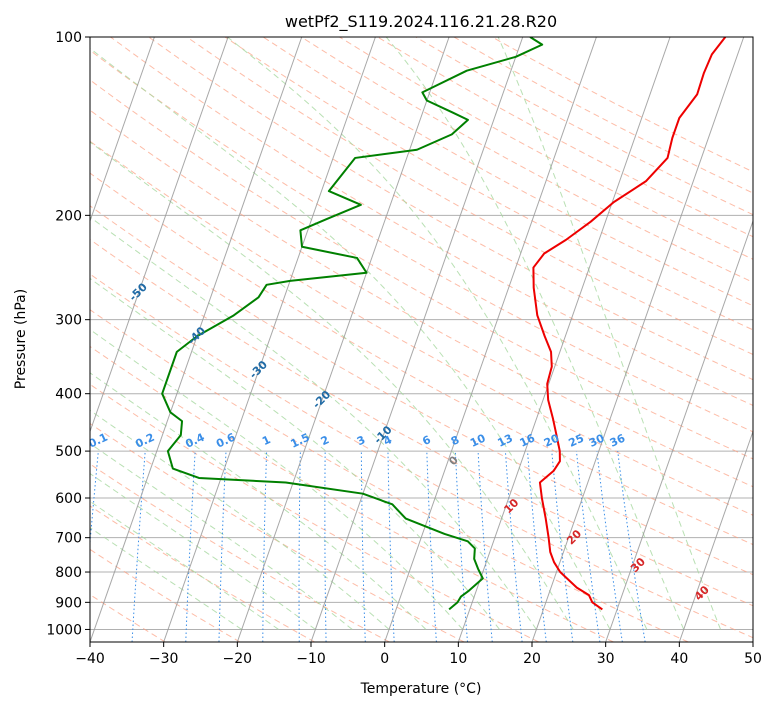  I want to click on x-tick-label: 50, so click(753, 659).